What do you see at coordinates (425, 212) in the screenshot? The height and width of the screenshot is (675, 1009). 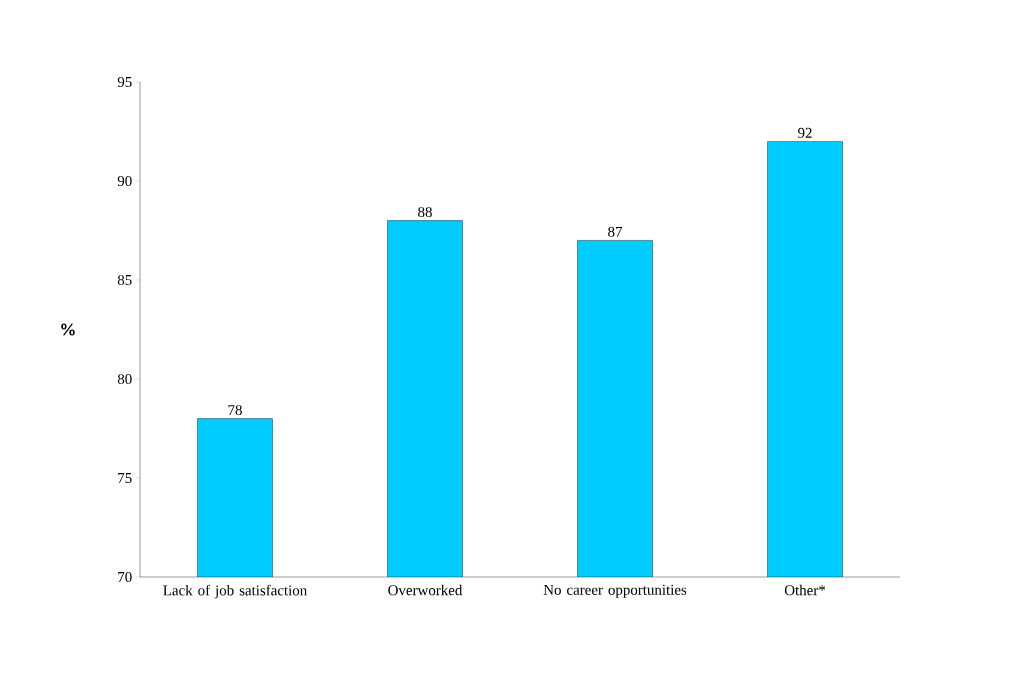 I see `data-label: 88` at bounding box center [425, 212].